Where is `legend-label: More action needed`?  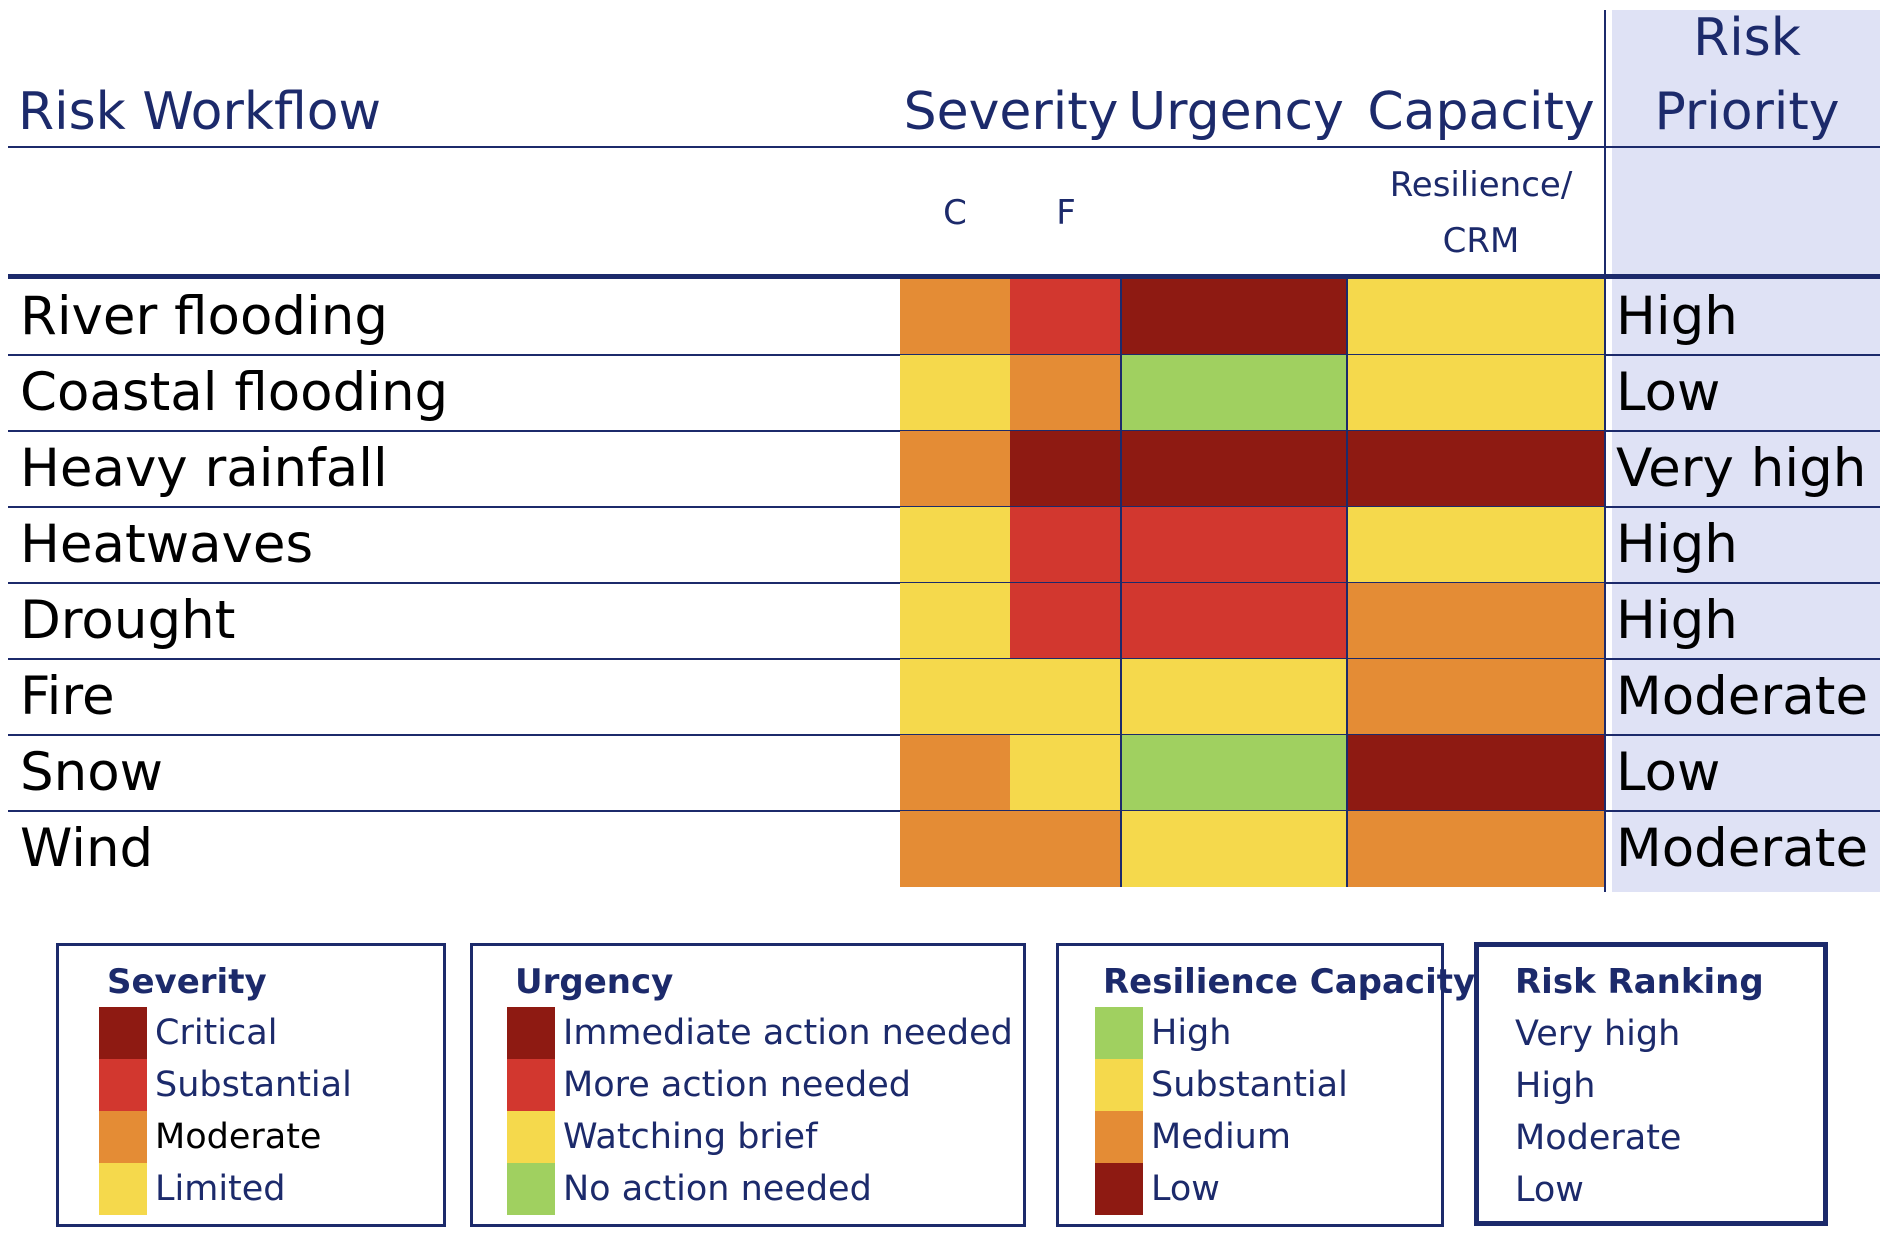
legend-label: More action needed is located at coordinates (737, 1085).